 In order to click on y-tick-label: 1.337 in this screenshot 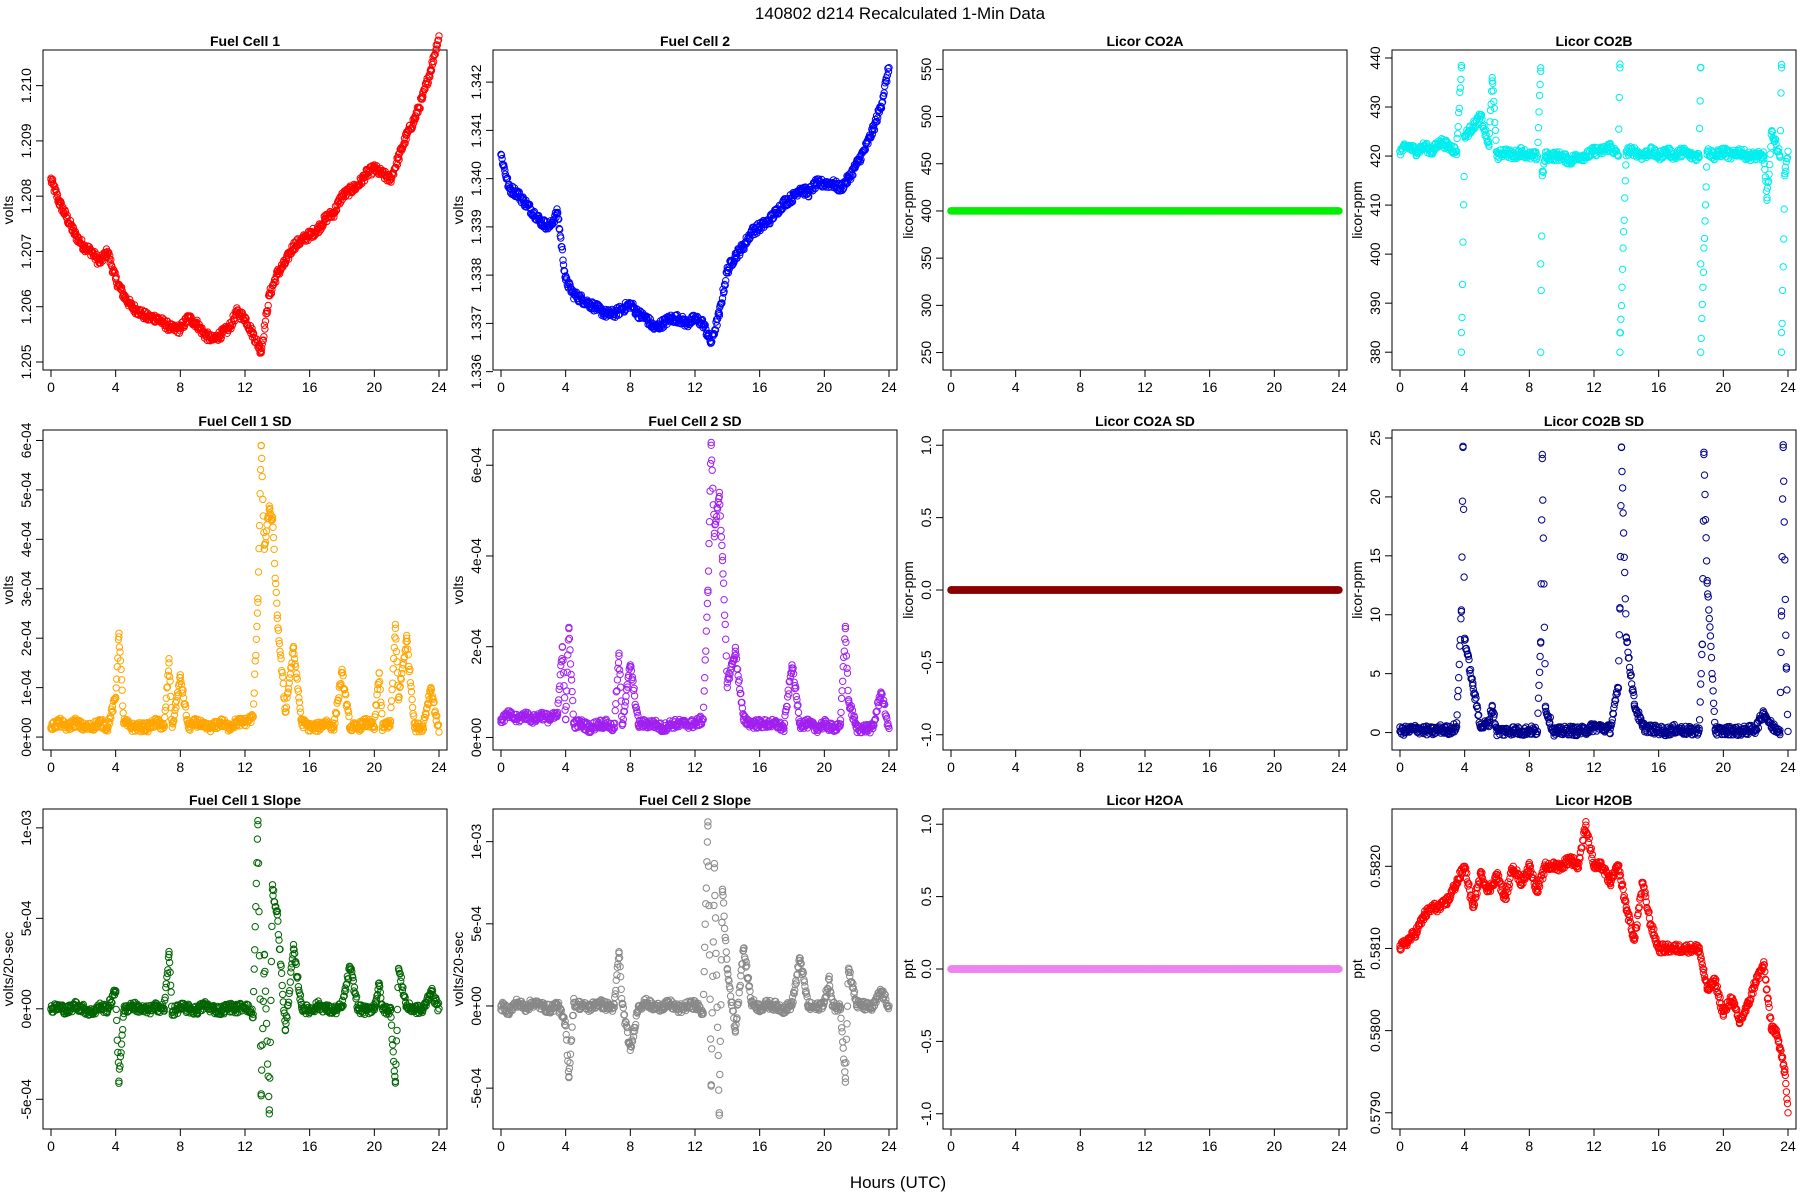, I will do `click(476, 323)`.